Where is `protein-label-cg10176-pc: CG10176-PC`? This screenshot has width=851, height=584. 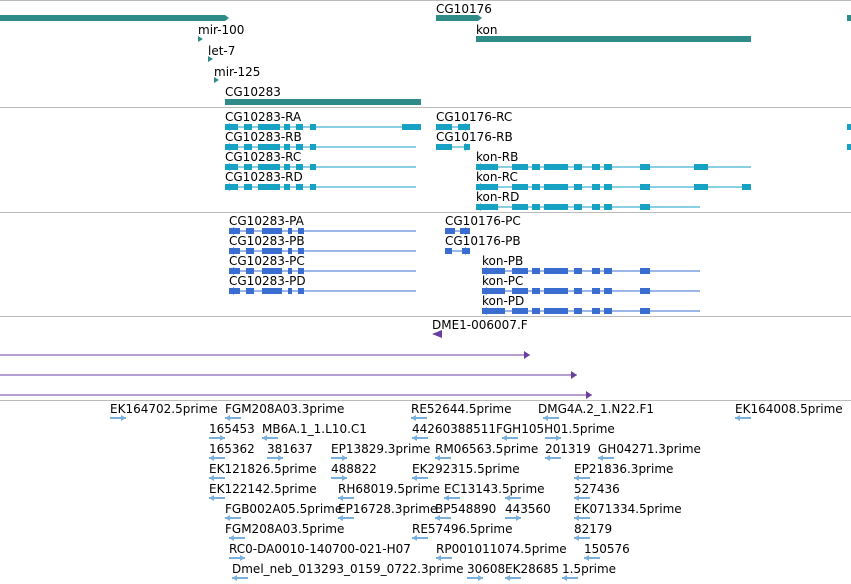
protein-label-cg10176-pc: CG10176-PC is located at coordinates (483, 221).